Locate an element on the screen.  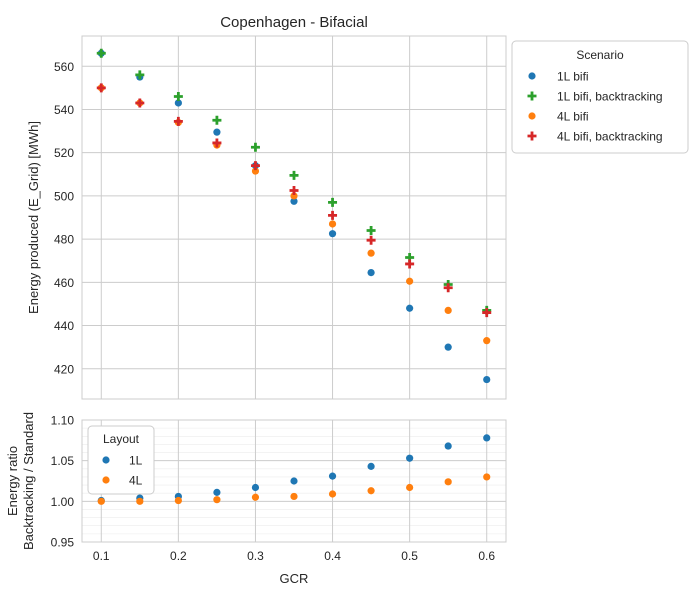
top-y-tick-label: 460 is located at coordinates (64, 283).